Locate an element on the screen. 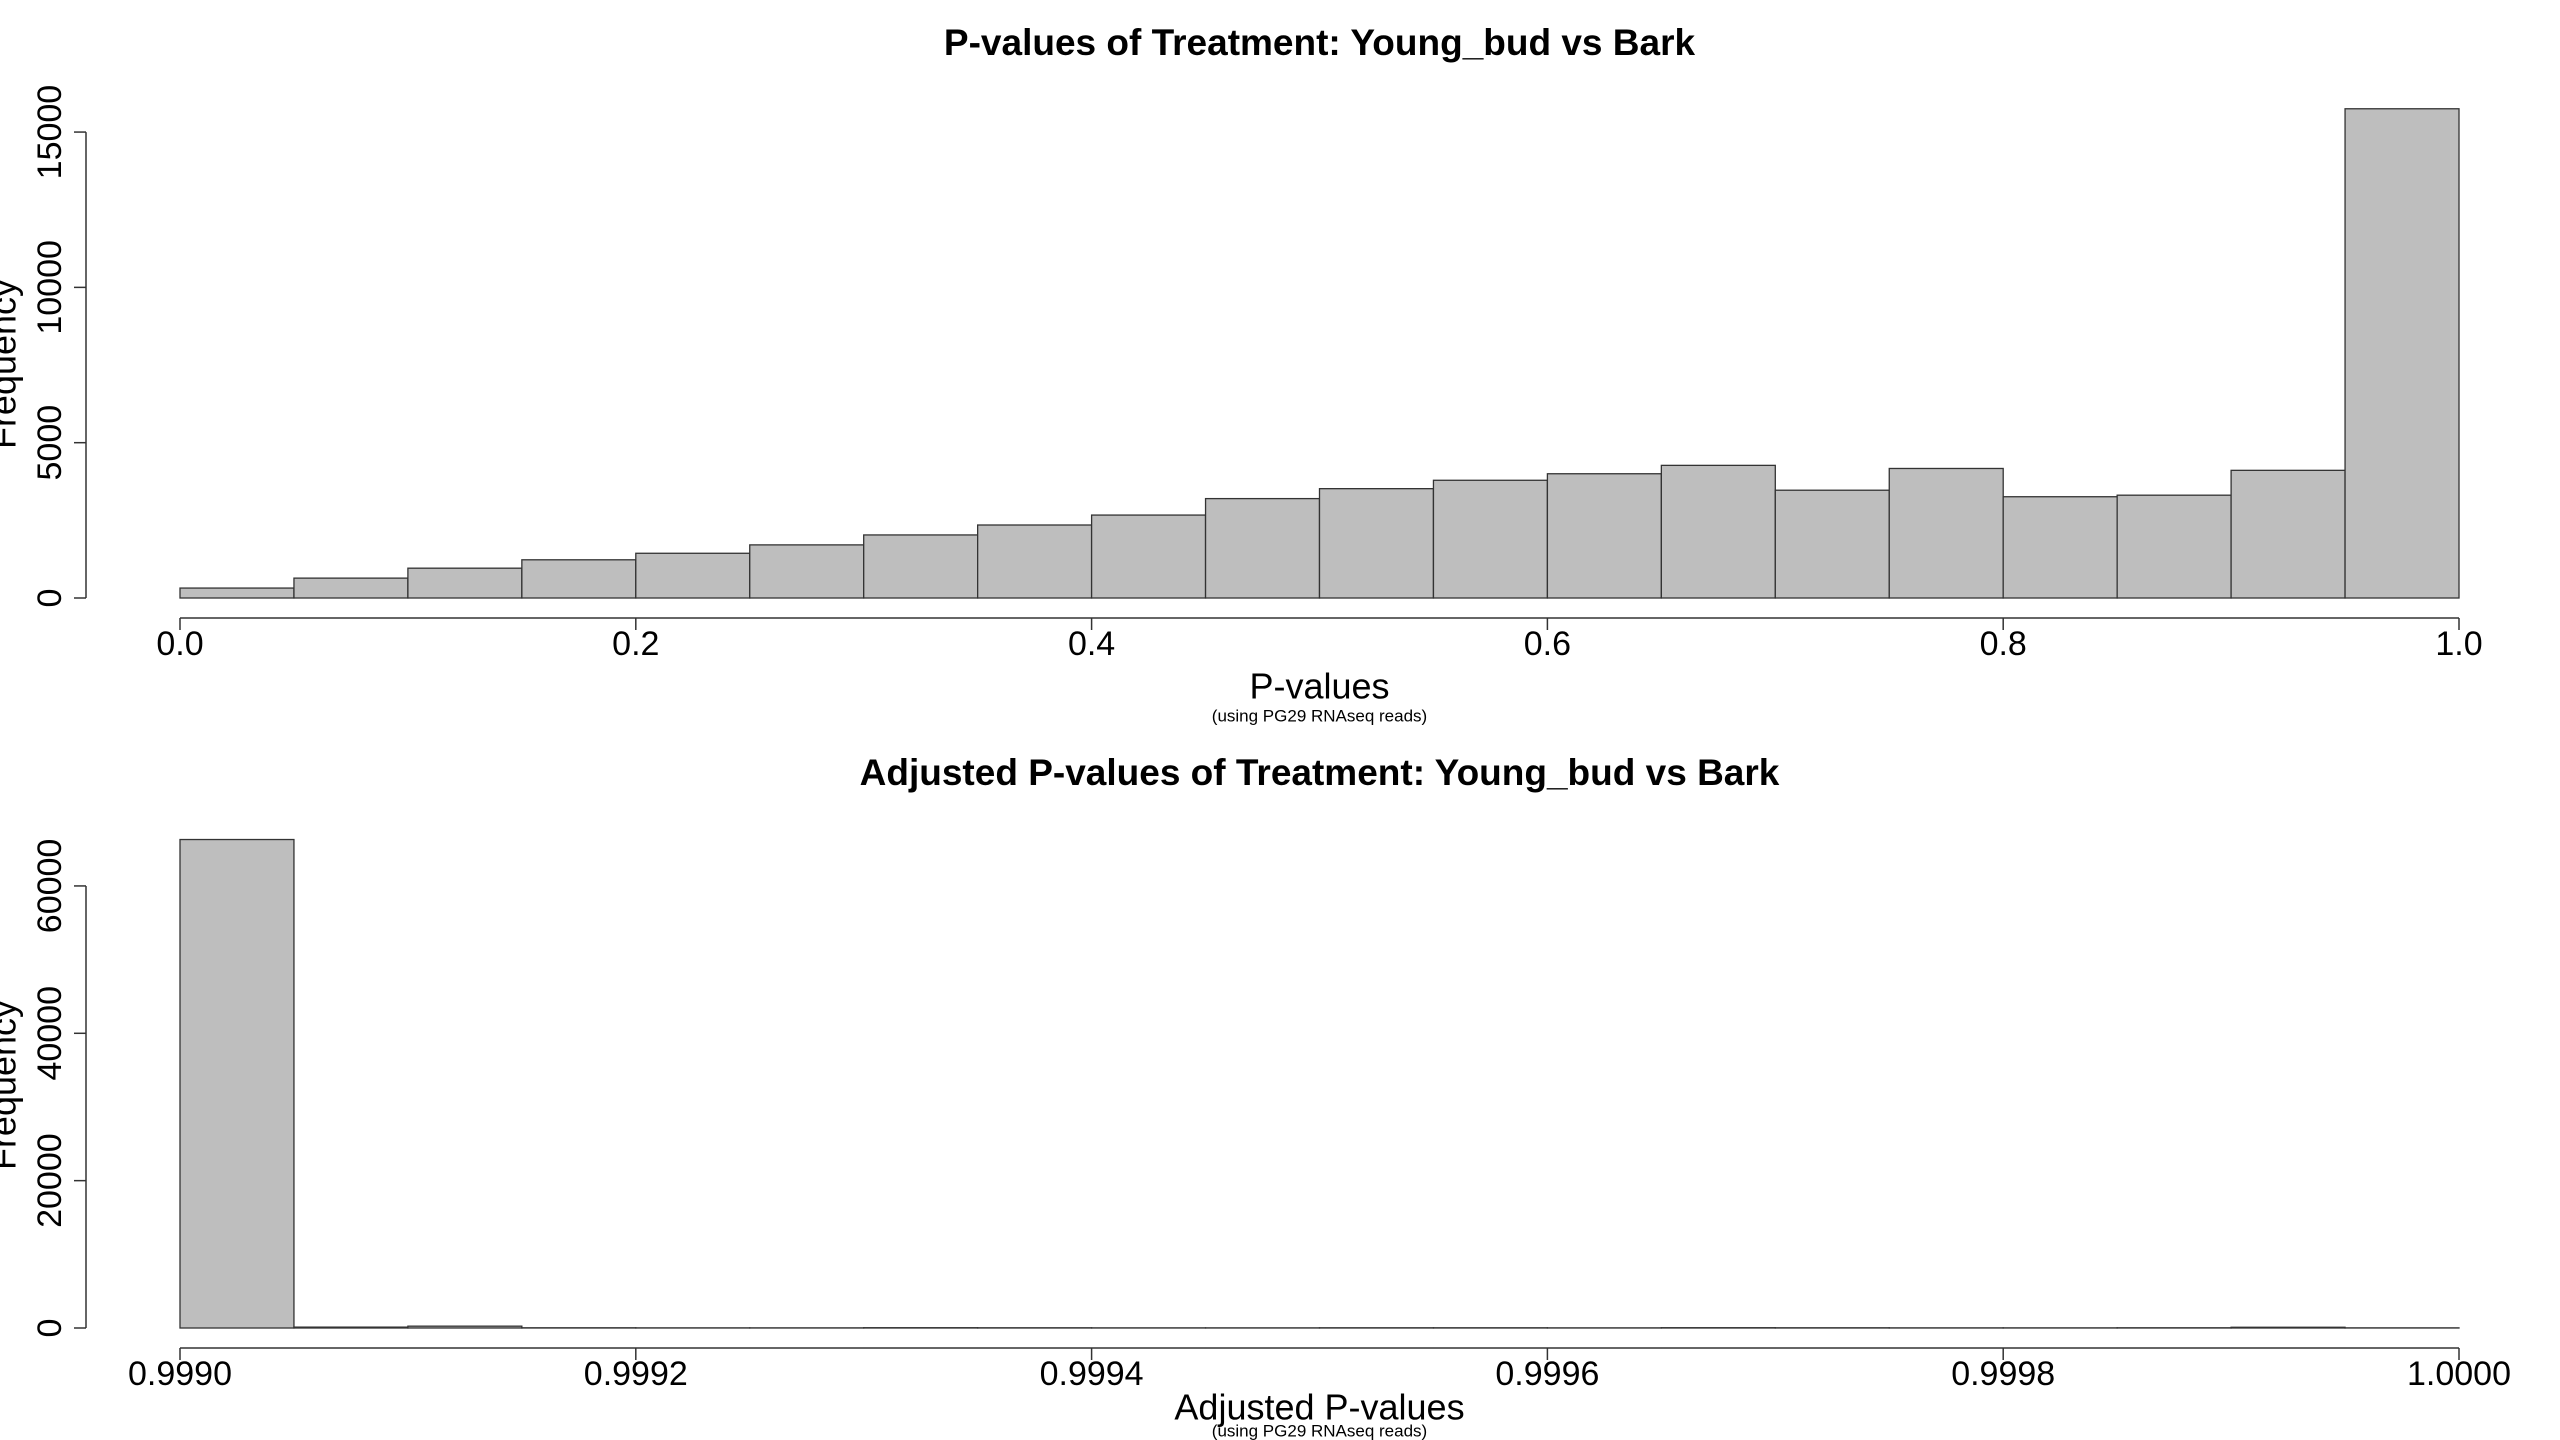 The height and width of the screenshot is (1440, 2560). y-tick-label: 60000 is located at coordinates (50, 886).